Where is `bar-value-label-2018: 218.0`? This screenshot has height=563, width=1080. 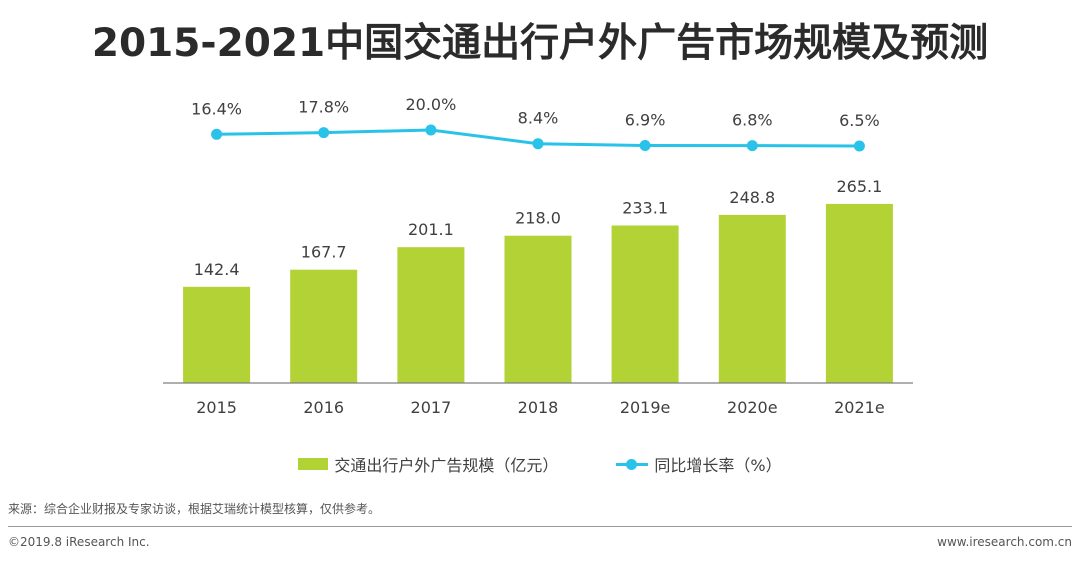
bar-value-label-2018: 218.0 is located at coordinates (538, 218).